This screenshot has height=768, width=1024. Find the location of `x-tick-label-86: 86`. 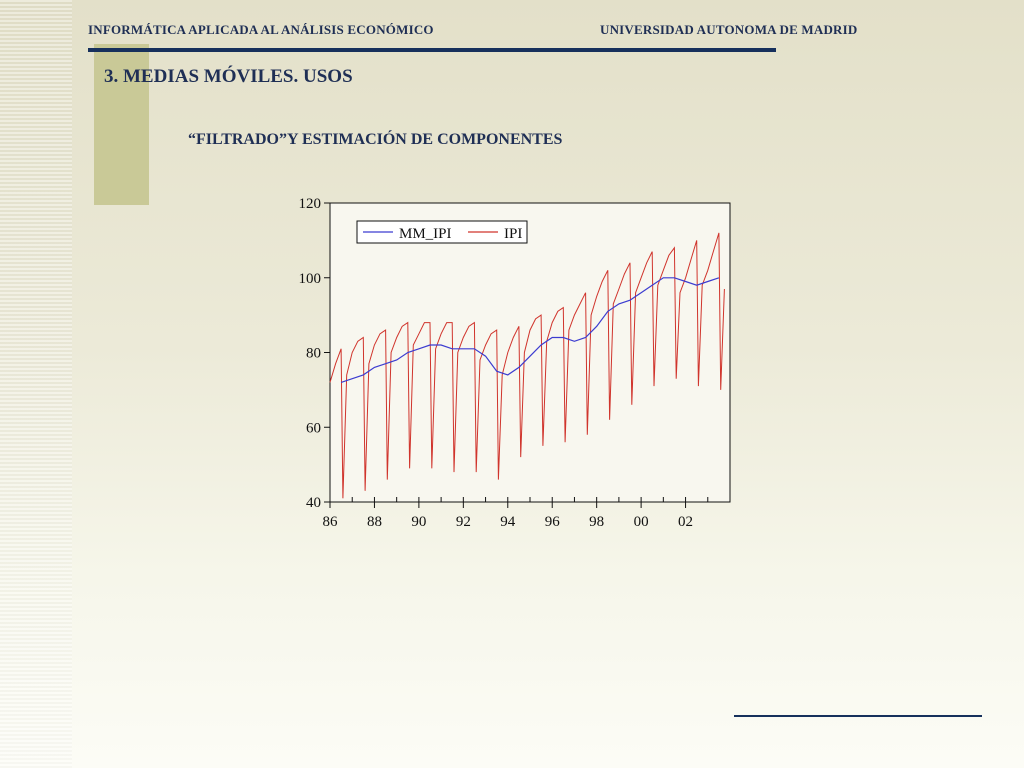

x-tick-label-86: 86 is located at coordinates (331, 522).